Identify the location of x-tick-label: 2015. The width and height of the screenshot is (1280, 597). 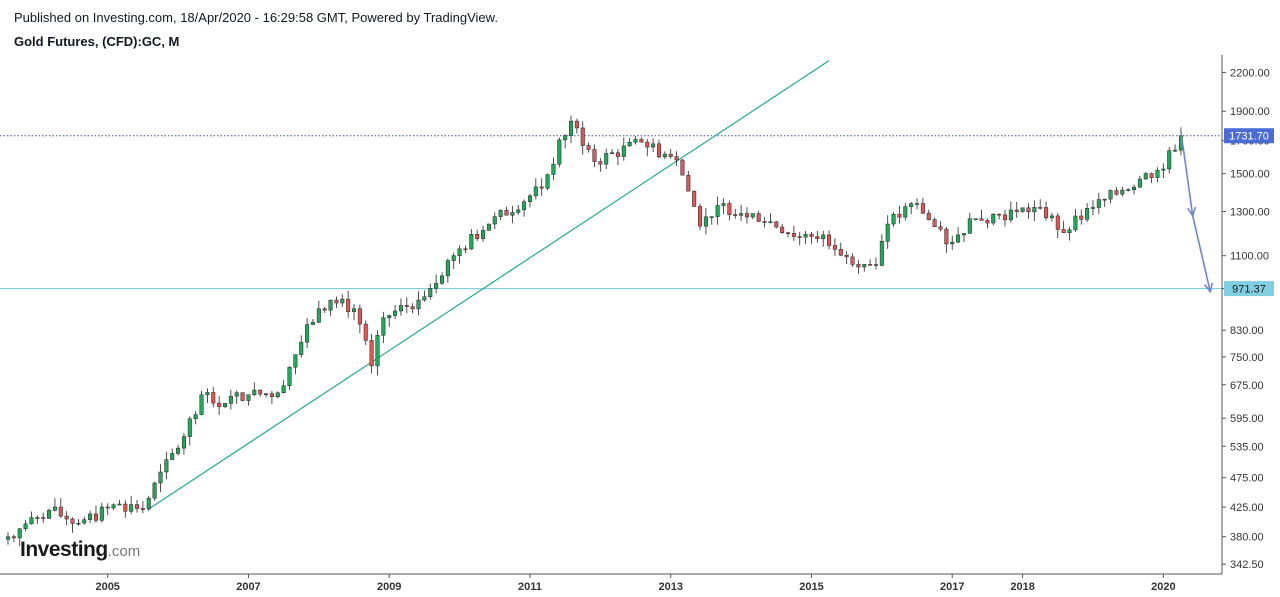
(811, 587).